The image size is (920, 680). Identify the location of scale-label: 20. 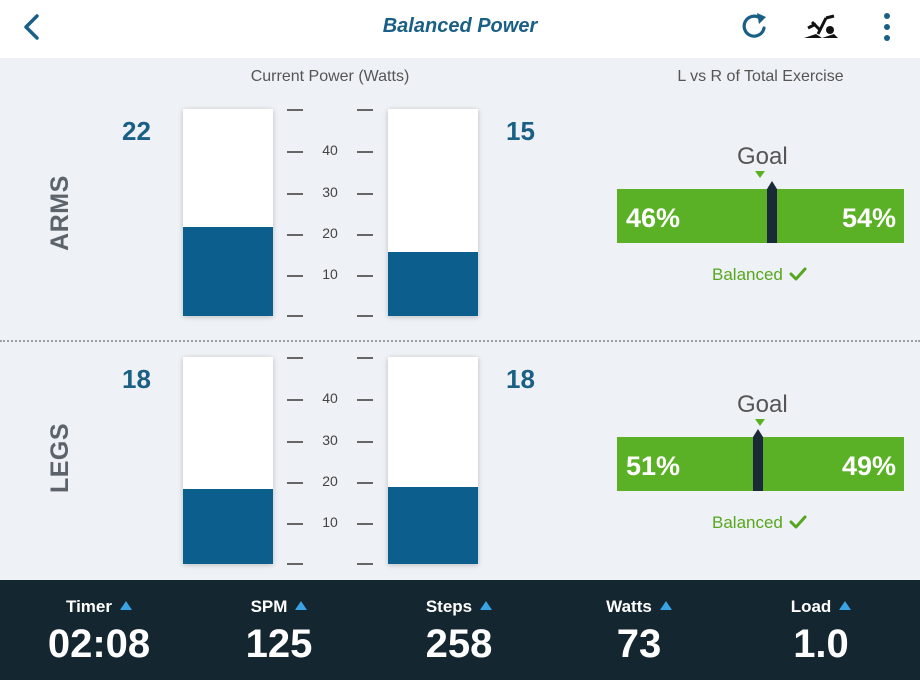
(330, 481).